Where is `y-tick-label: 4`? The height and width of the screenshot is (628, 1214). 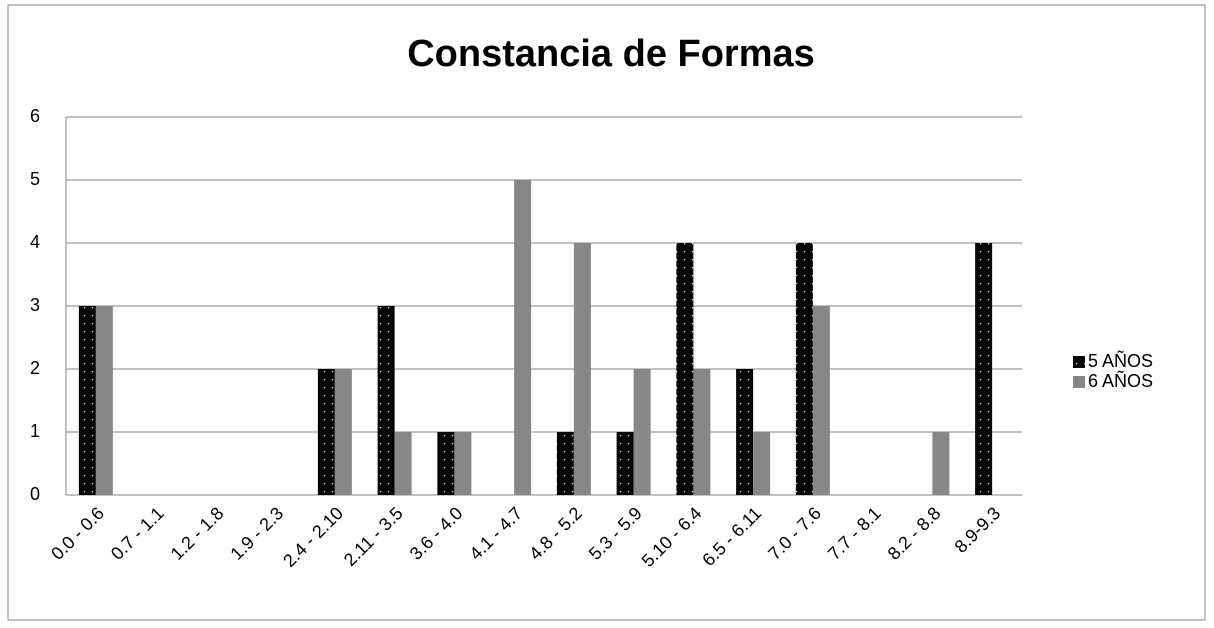 y-tick-label: 4 is located at coordinates (35, 242).